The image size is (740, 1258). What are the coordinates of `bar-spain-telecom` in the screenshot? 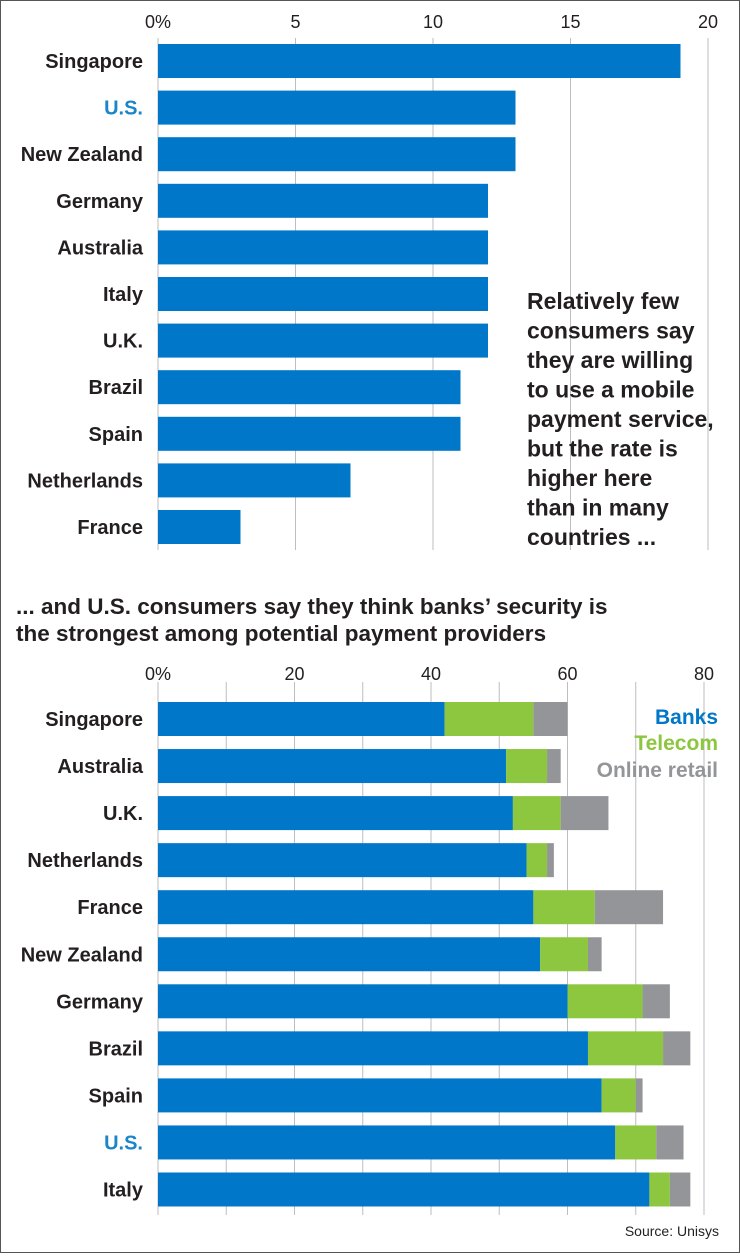 It's located at (618, 1095).